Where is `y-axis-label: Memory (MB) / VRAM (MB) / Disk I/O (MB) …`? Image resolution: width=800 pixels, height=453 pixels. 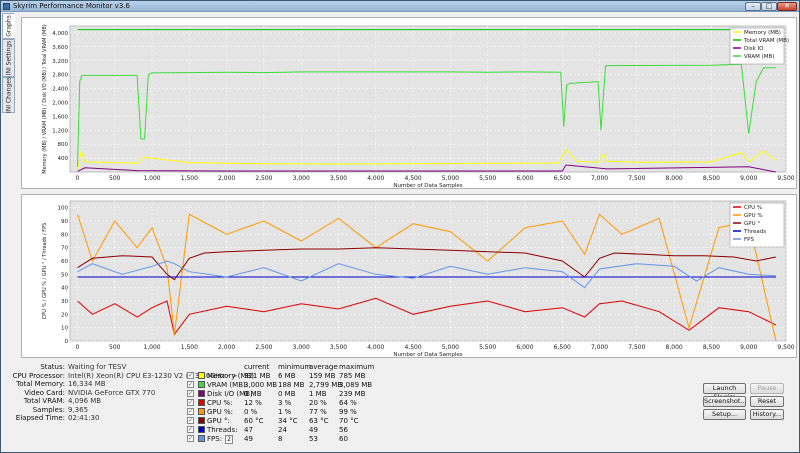 y-axis-label: Memory (MB) / VRAM (MB) / Disk I/O (MB) … is located at coordinates (45, 98).